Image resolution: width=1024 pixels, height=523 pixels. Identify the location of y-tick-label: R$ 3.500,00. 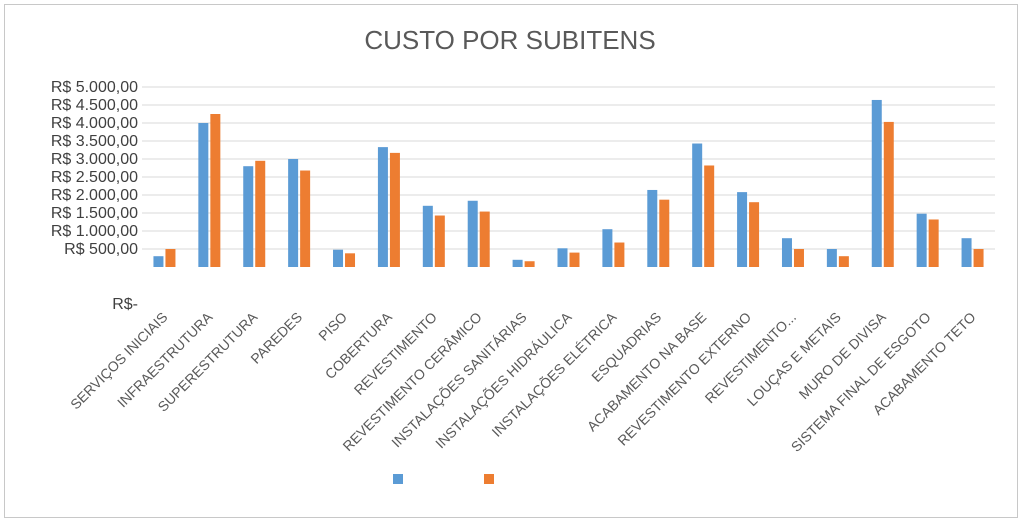
(94, 141).